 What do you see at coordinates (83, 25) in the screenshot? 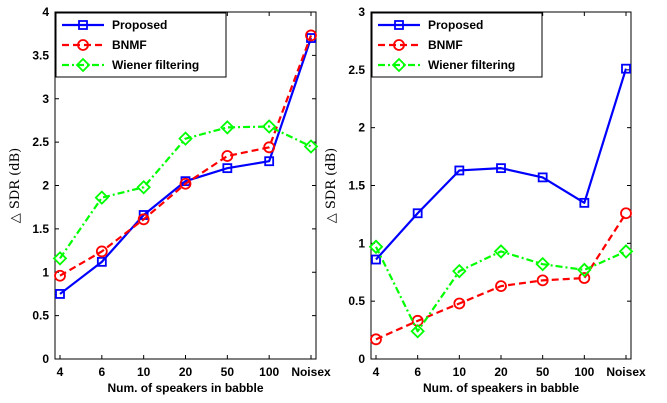
I see `left-legend-marker-proposed` at bounding box center [83, 25].